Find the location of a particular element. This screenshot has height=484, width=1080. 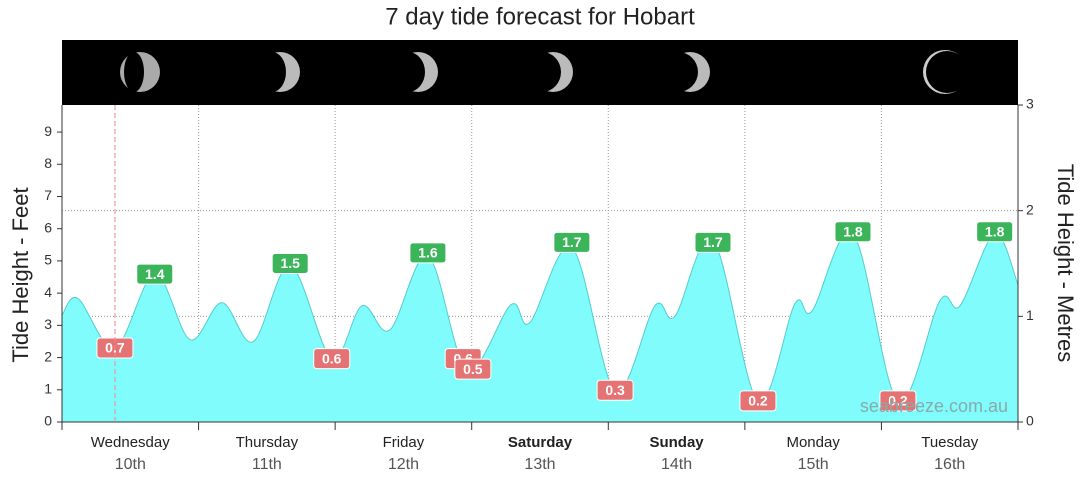

day-label: Monday is located at coordinates (813, 442).